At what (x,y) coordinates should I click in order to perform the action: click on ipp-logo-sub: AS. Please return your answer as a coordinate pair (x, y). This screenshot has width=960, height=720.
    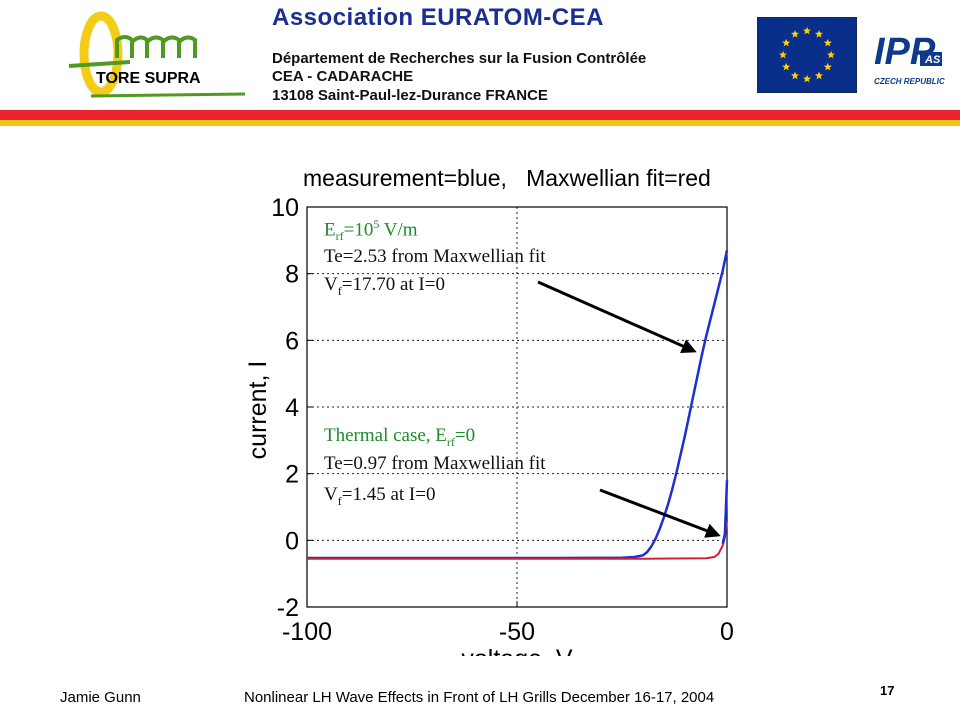
    Looking at the image, I should click on (932, 60).